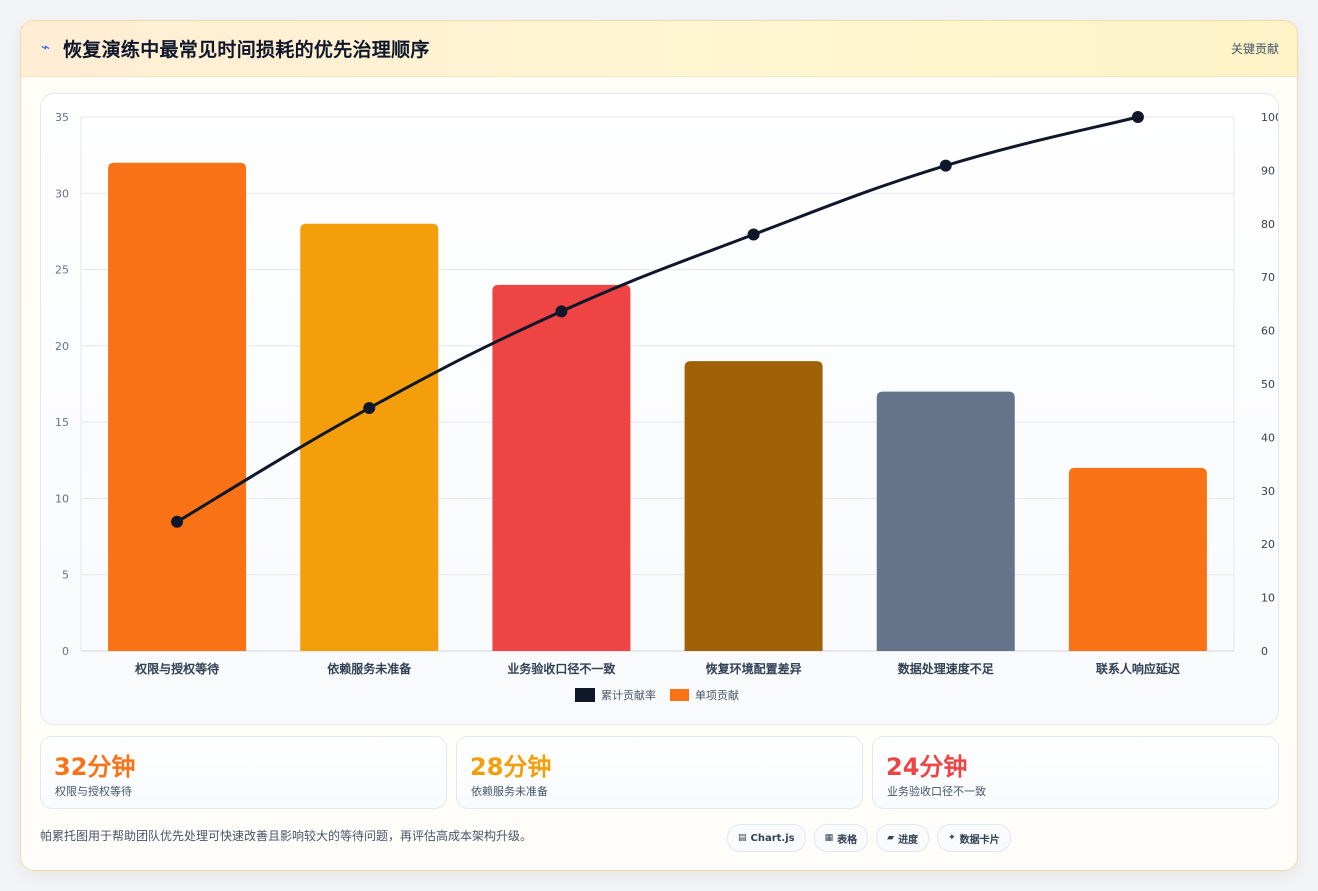 The image size is (1318, 891). I want to click on stat-card-3: 24分钟 业务验收口径不一致, so click(1075, 772).